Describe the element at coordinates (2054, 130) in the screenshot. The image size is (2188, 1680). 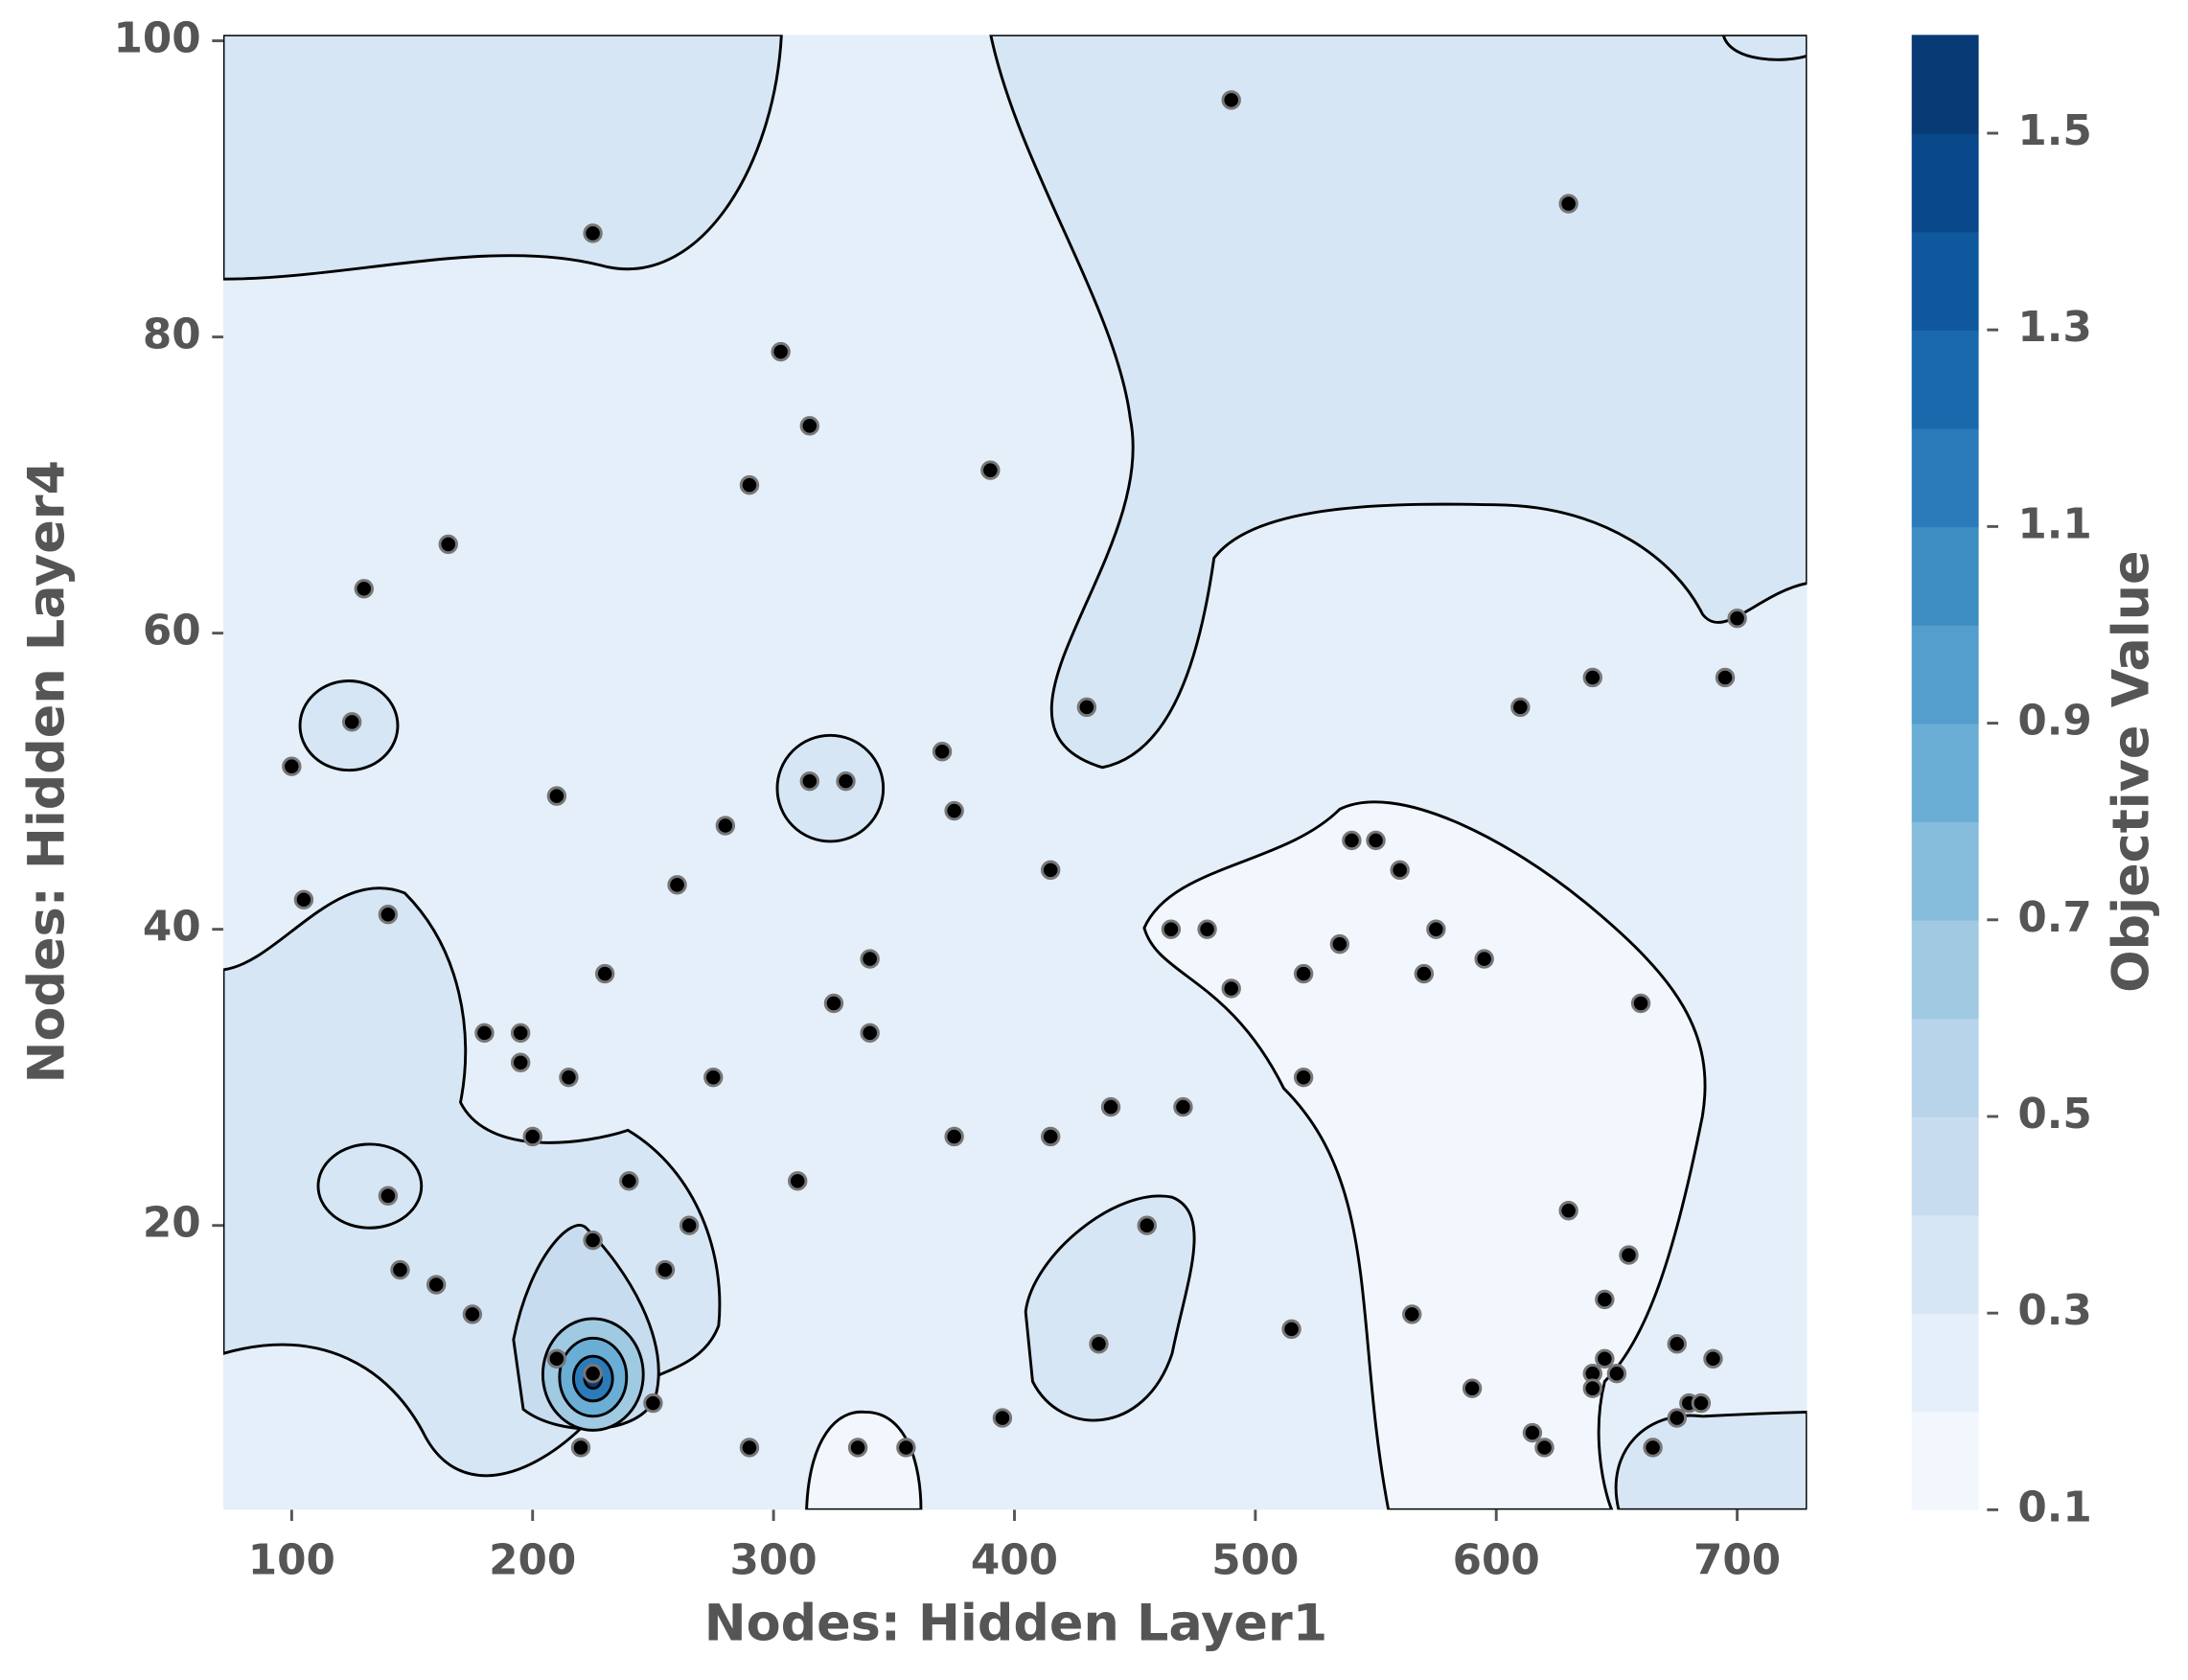
I see `colorbar-tick-label: 1.5` at that location.